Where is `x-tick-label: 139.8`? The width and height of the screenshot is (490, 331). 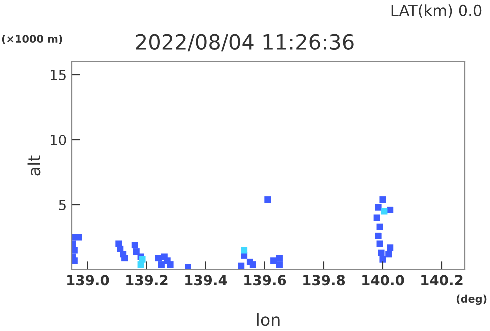 x-tick-label: 139.8 is located at coordinates (325, 280).